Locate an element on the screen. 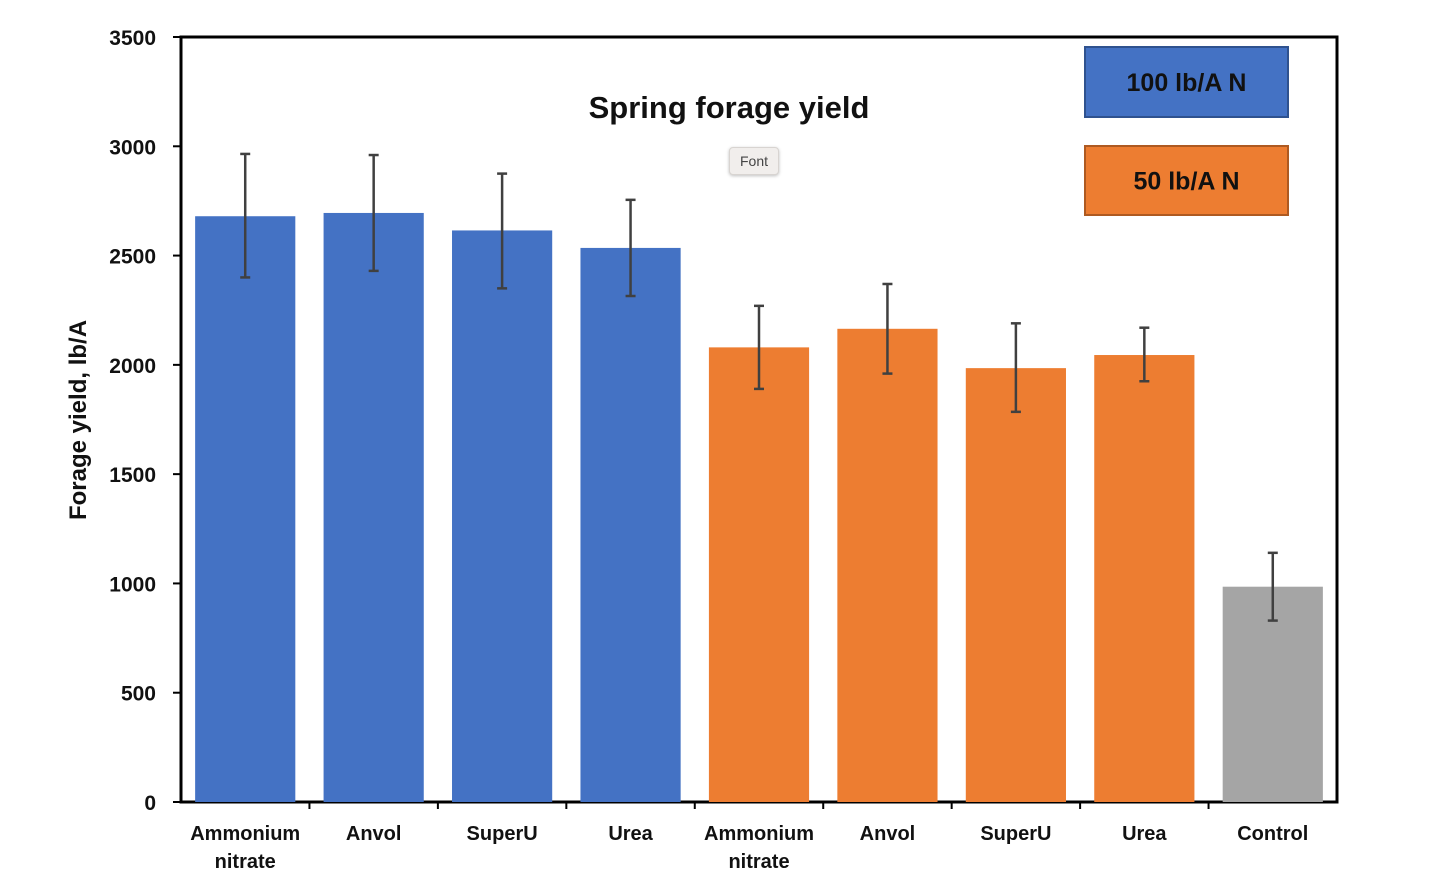  chart-title: Spring forage yield is located at coordinates (729, 107).